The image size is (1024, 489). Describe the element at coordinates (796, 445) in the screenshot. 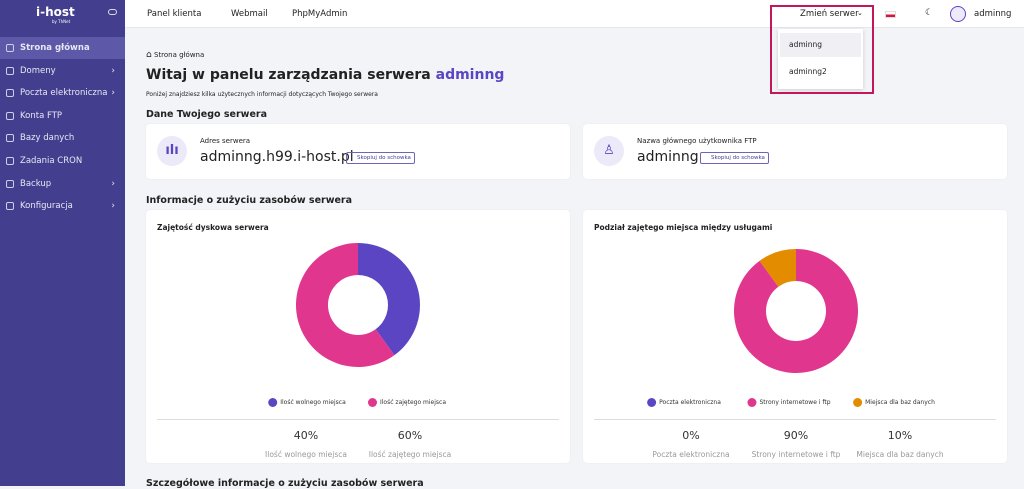

I see `stat: 90% Strony internetowe i ftp` at that location.